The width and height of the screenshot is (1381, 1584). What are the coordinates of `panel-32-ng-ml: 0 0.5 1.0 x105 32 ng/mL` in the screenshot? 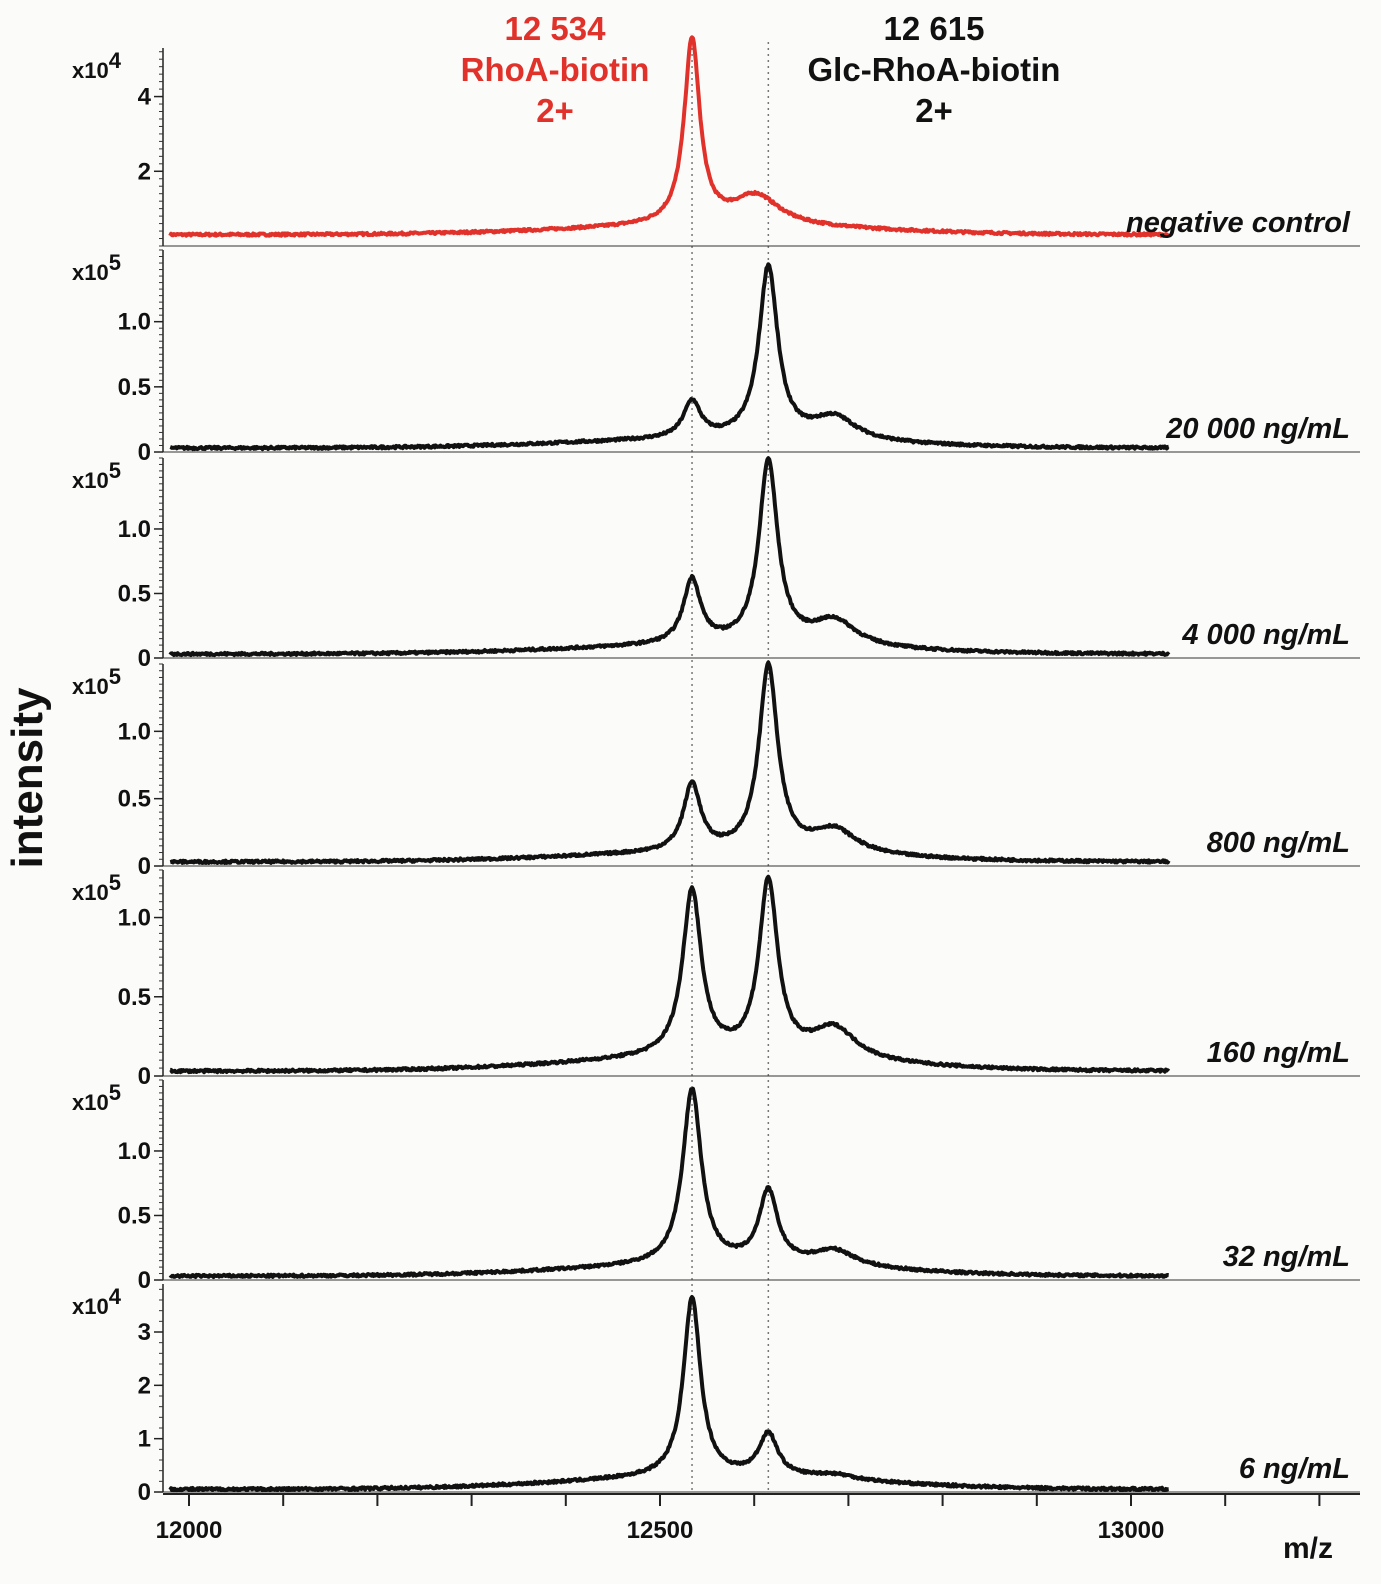 It's located at (716, 1186).